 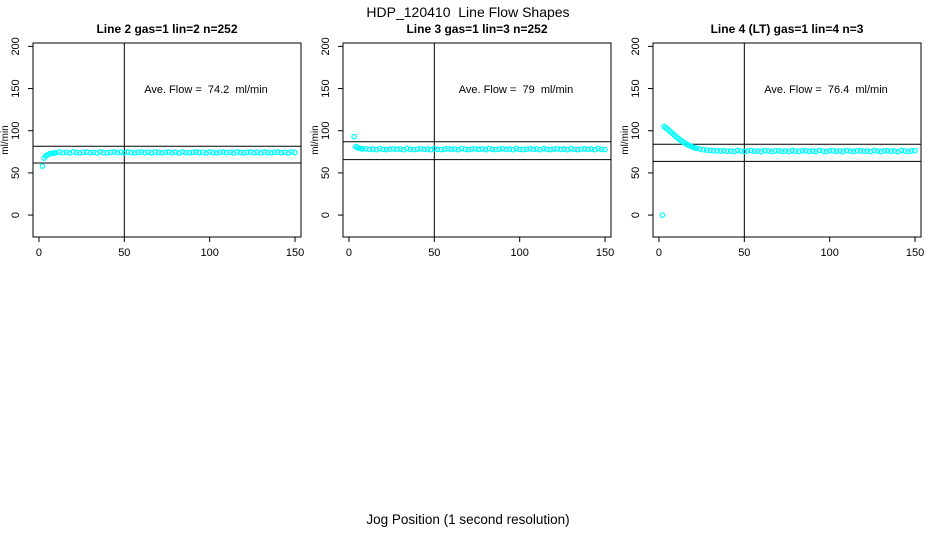 What do you see at coordinates (462, 148) in the screenshot?
I see `plot-svg-line3: 0 50 100 150 0 50 100 150 200 ml/min` at bounding box center [462, 148].